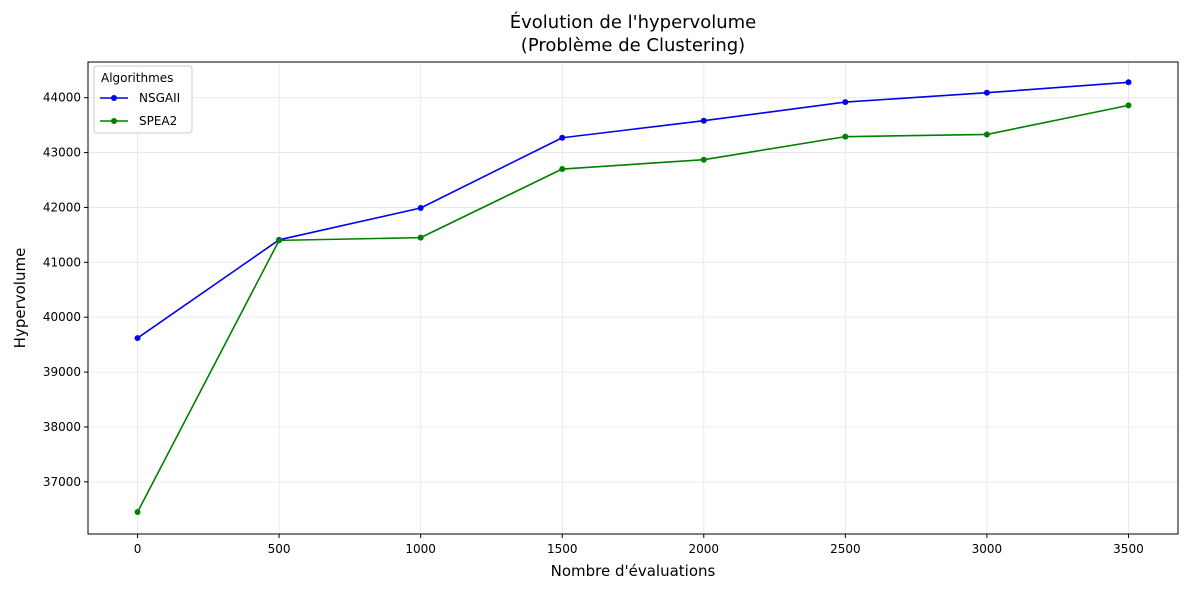  Describe the element at coordinates (158, 121) in the screenshot. I see `legend-label-spea2: SPEA2` at that location.